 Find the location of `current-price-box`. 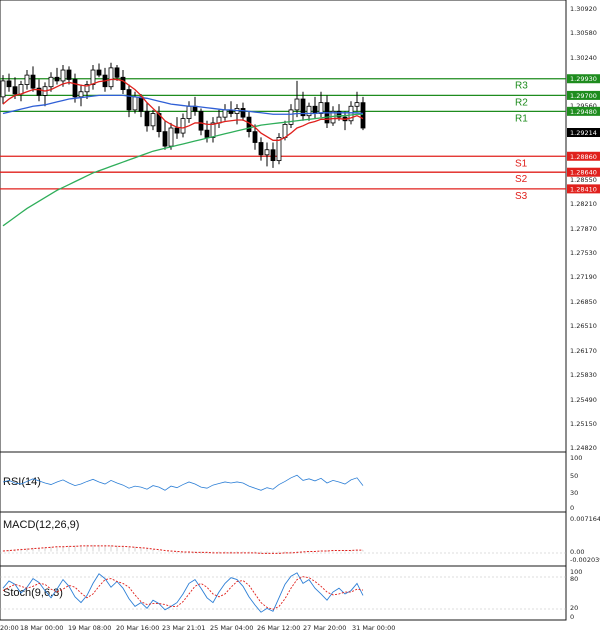

current-price-box is located at coordinates (583, 132).